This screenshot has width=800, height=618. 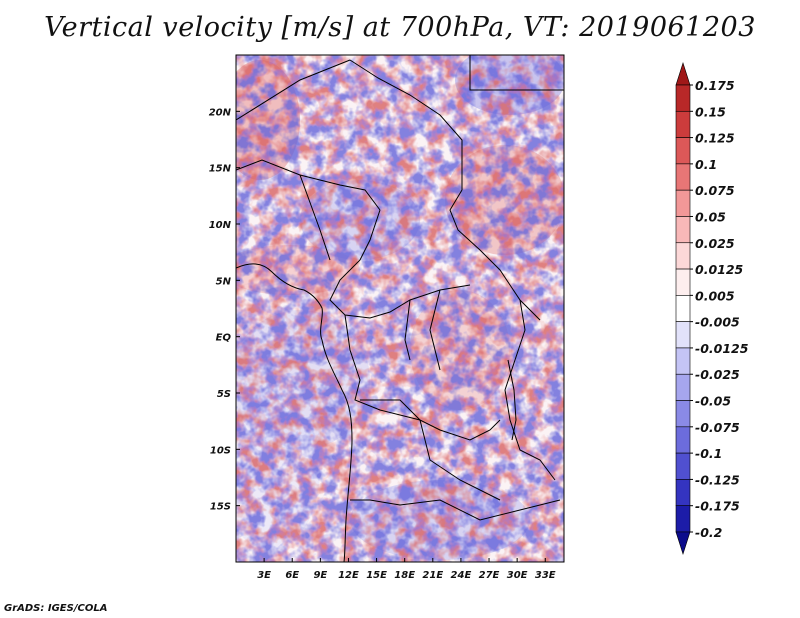 What do you see at coordinates (461, 575) in the screenshot?
I see `lon-tick-label: 24E` at bounding box center [461, 575].